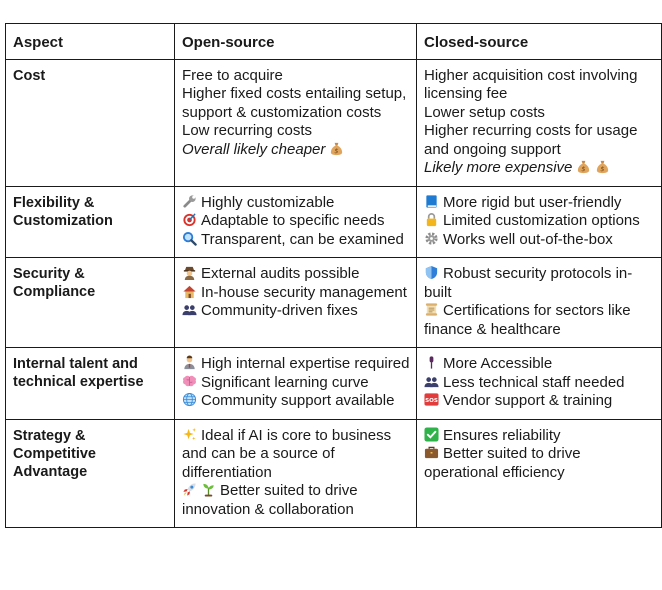 This screenshot has width=662, height=590. What do you see at coordinates (189, 362) in the screenshot?
I see `office-worker-icon` at bounding box center [189, 362].